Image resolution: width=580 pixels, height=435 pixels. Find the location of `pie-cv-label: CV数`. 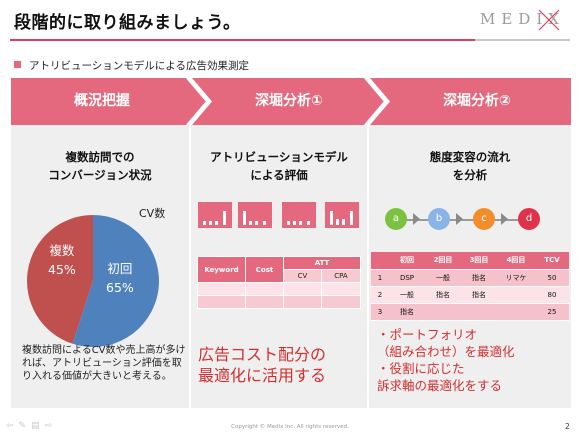

pie-cv-label: CV数 is located at coordinates (152, 213).